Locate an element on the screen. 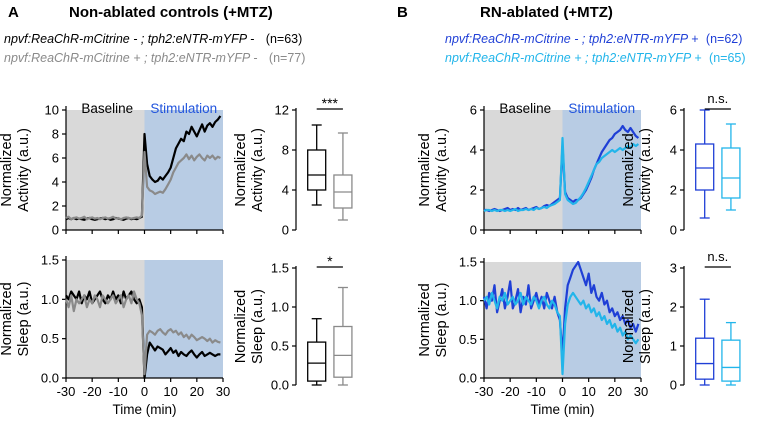 The image size is (771, 435). y-tick-label: 1.0 is located at coordinates (280, 307).